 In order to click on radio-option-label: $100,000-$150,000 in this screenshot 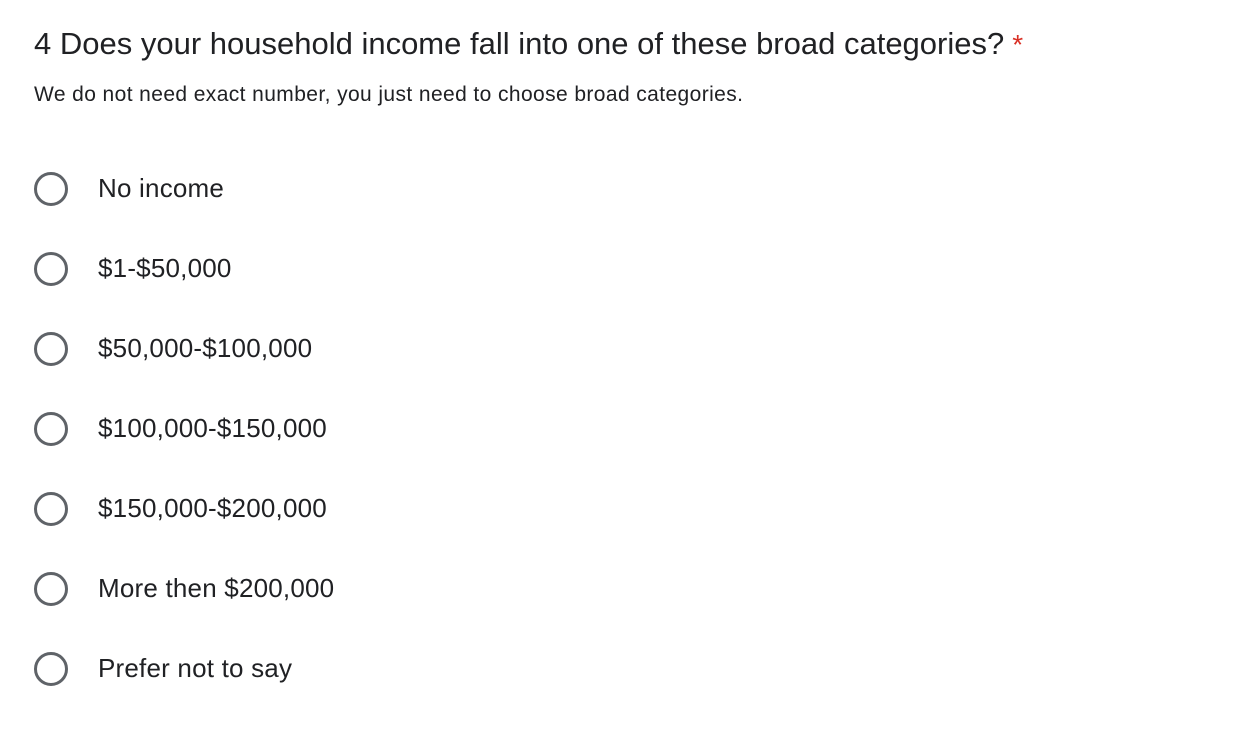, I will do `click(212, 428)`.